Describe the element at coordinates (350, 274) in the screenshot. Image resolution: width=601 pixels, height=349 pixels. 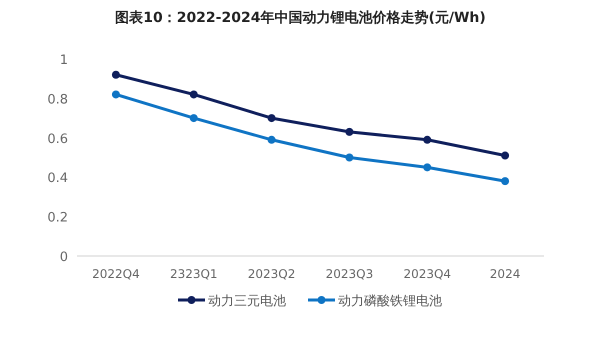
I see `x-tick-label: 2023Q3` at that location.